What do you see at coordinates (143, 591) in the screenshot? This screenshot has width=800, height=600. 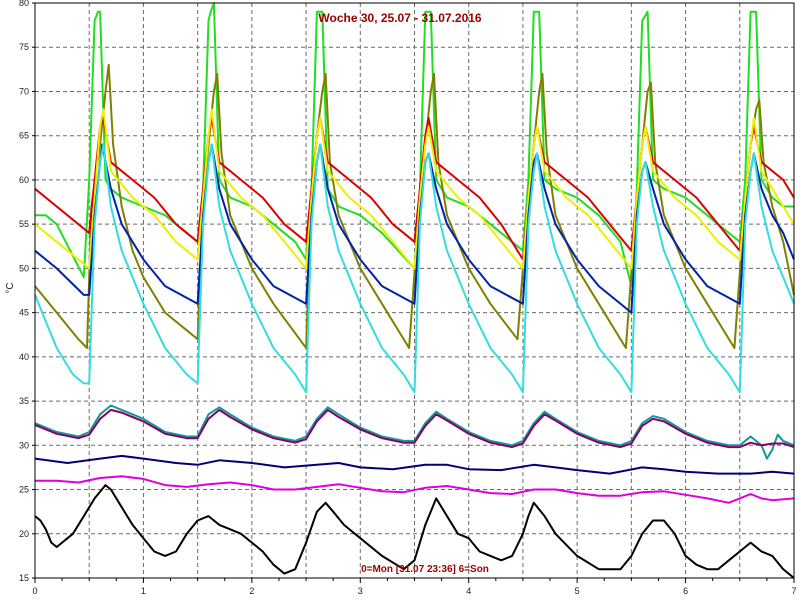 I see `x-tick-label: 1` at bounding box center [143, 591].